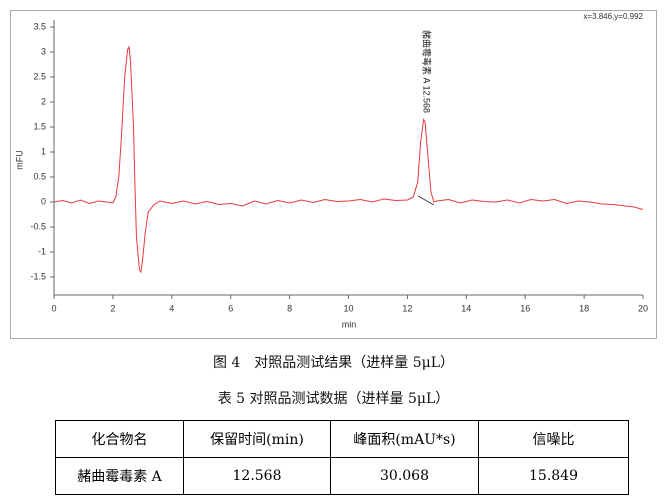 This screenshot has width=667, height=500. What do you see at coordinates (426, 200) in the screenshot?
I see `peak-baseline` at bounding box center [426, 200].